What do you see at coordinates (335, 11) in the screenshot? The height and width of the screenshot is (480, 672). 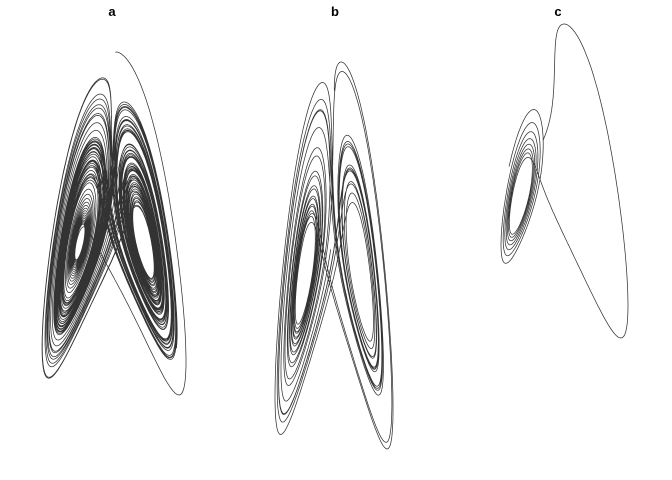 I see `panel-b-title: b` at bounding box center [335, 11].